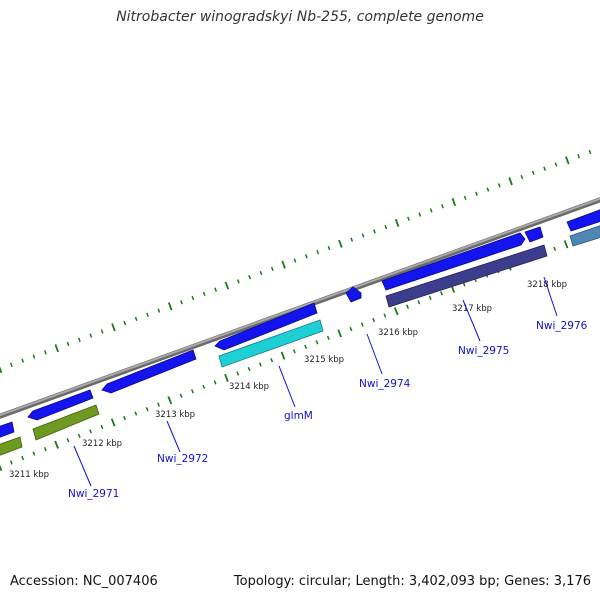 The height and width of the screenshot is (600, 600). I want to click on feature-bar-cyan, so click(271, 343).